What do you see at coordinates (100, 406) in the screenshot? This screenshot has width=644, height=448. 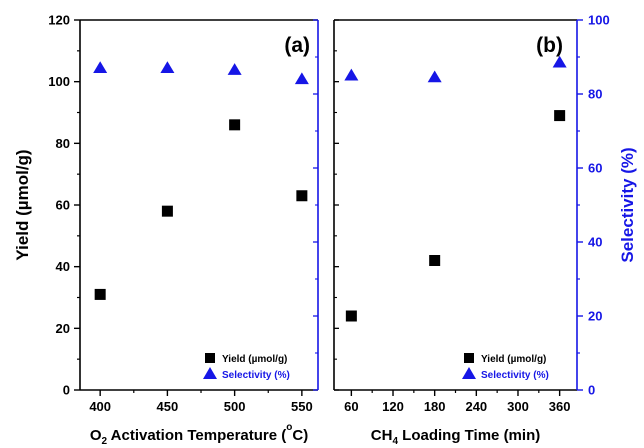 I see `panel-a-x-tick-label: 400` at bounding box center [100, 406].